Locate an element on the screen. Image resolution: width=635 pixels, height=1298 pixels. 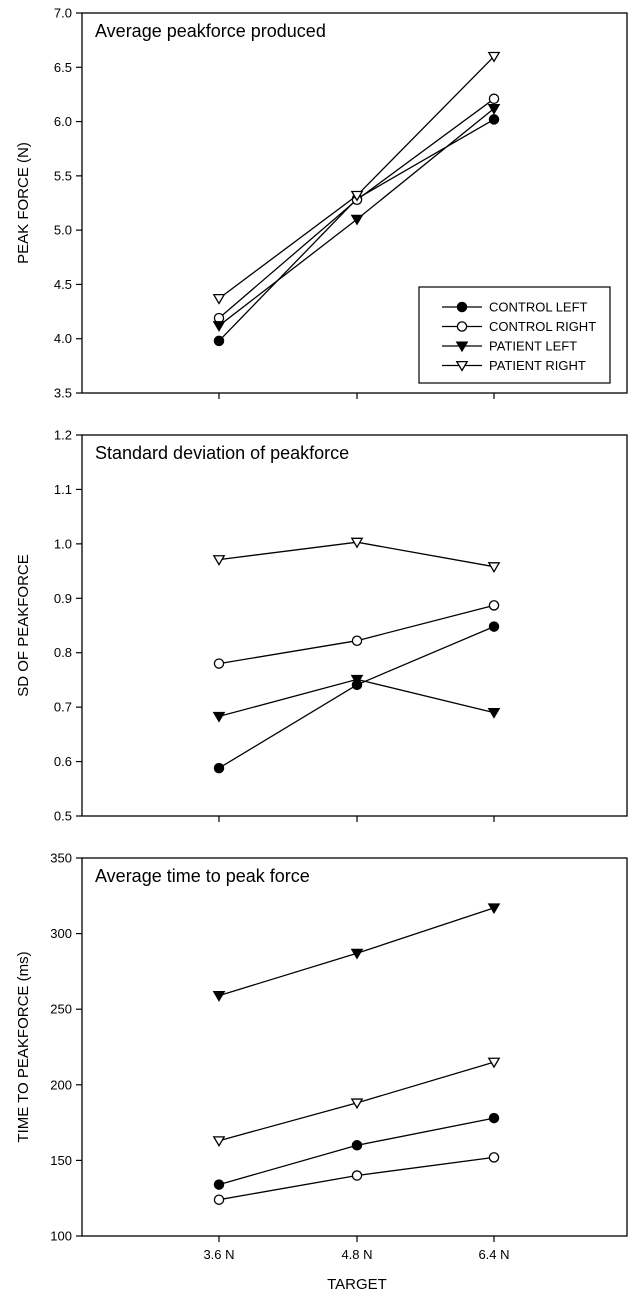
y-tick-label: 250 is located at coordinates (61, 1009).